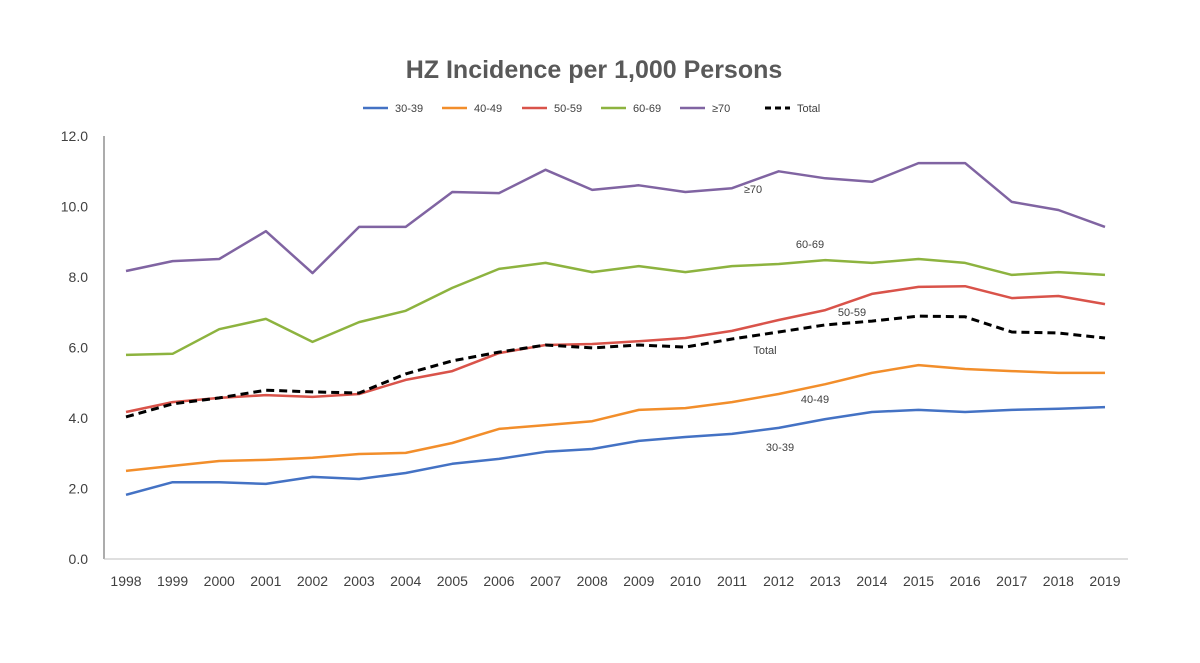 Image resolution: width=1200 pixels, height=663 pixels. Describe the element at coordinates (1104, 581) in the screenshot. I see `x-tick-label: 2019` at that location.